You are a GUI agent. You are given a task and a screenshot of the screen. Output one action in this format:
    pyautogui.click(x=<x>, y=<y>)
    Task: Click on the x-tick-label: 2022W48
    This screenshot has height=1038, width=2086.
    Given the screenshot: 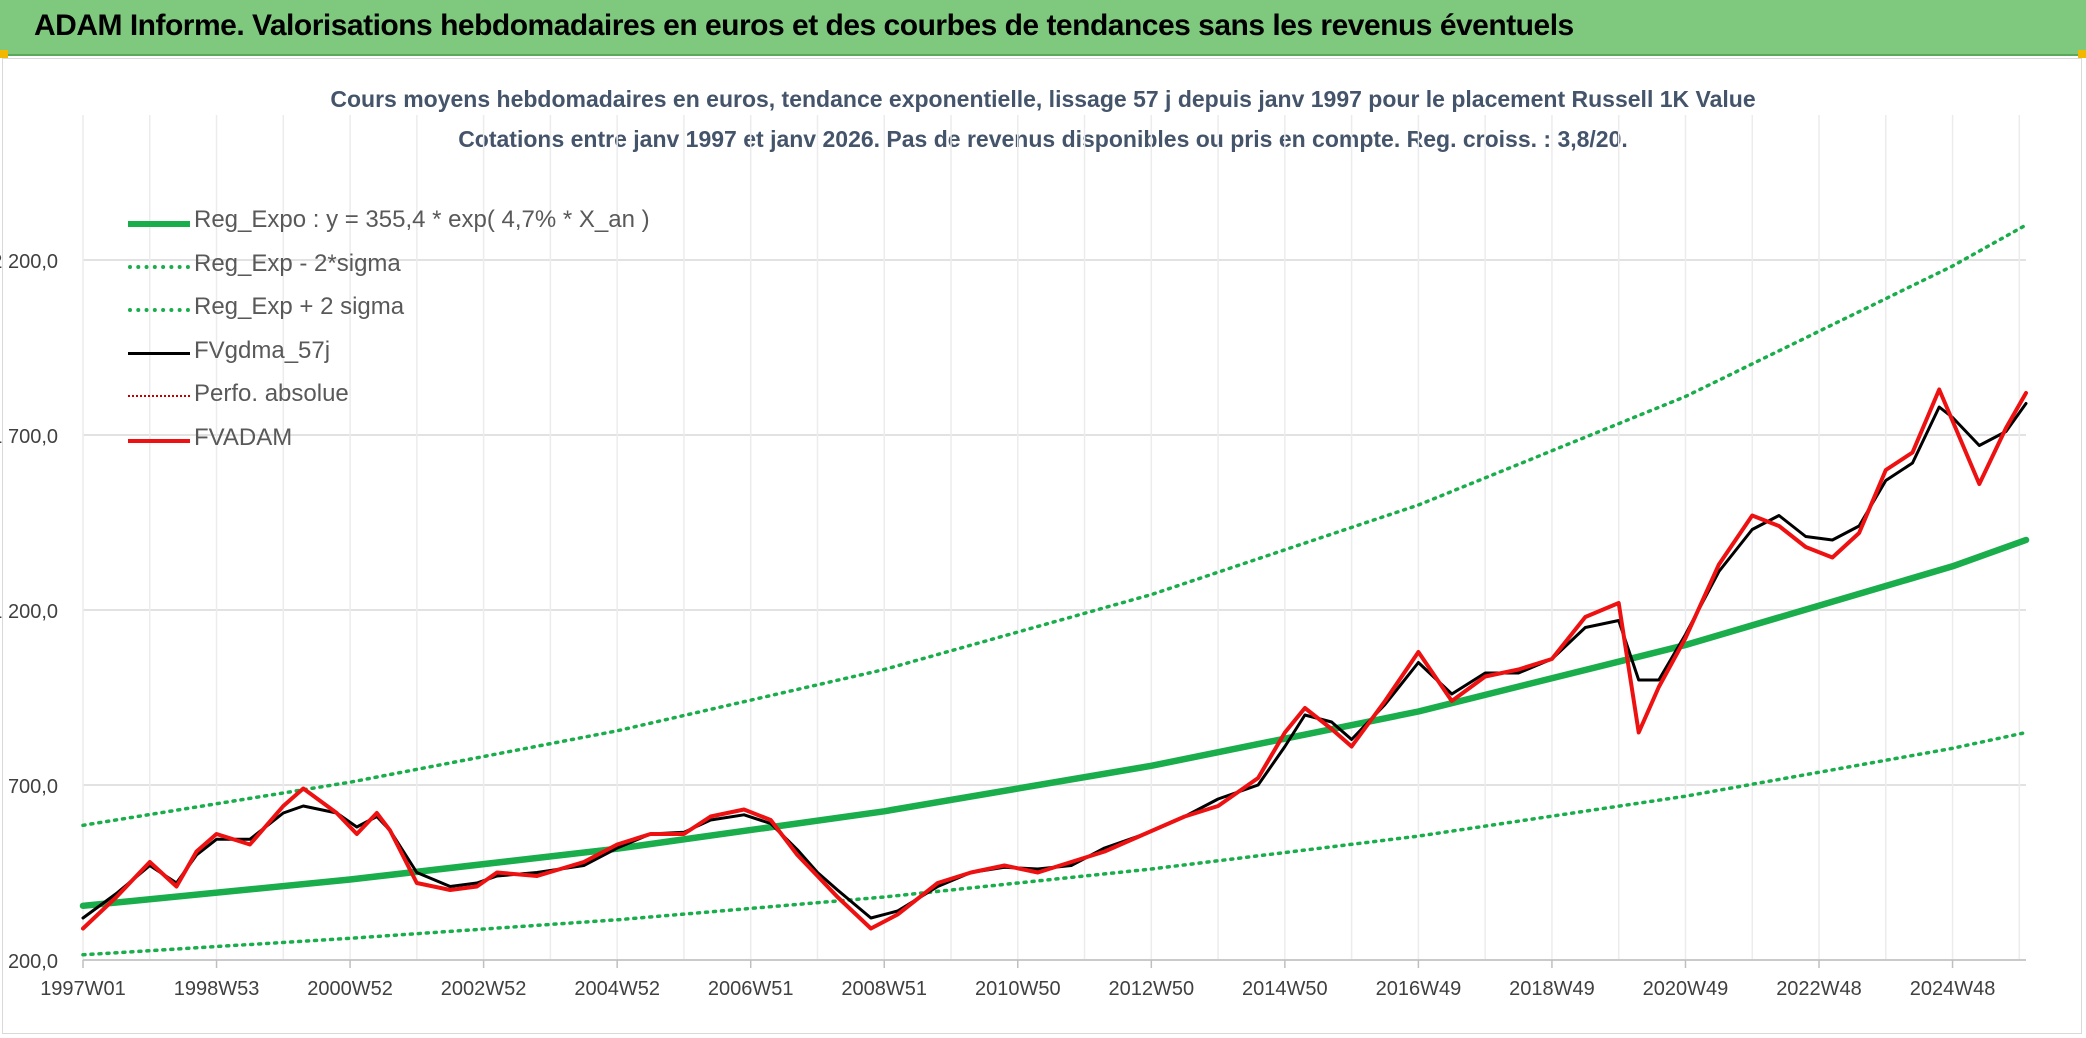 What is the action you would take?
    pyautogui.click(x=1819, y=989)
    